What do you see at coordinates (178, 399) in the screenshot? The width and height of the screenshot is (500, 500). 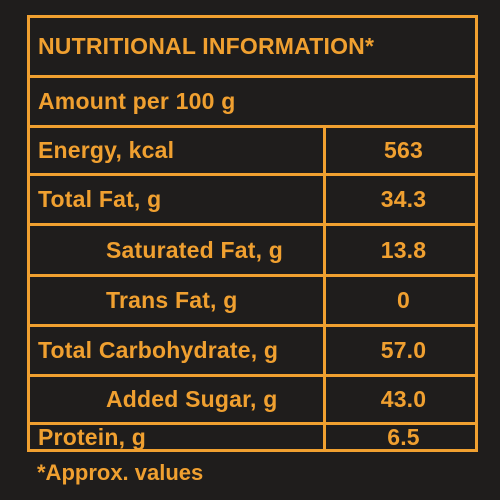 I see `nutrient-label: Added Sugar, g` at bounding box center [178, 399].